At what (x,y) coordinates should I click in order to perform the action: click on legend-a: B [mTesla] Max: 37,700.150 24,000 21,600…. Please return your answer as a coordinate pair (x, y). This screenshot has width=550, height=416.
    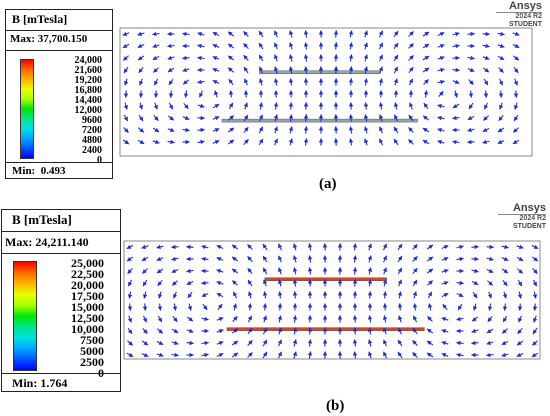
    Looking at the image, I should click on (59, 94).